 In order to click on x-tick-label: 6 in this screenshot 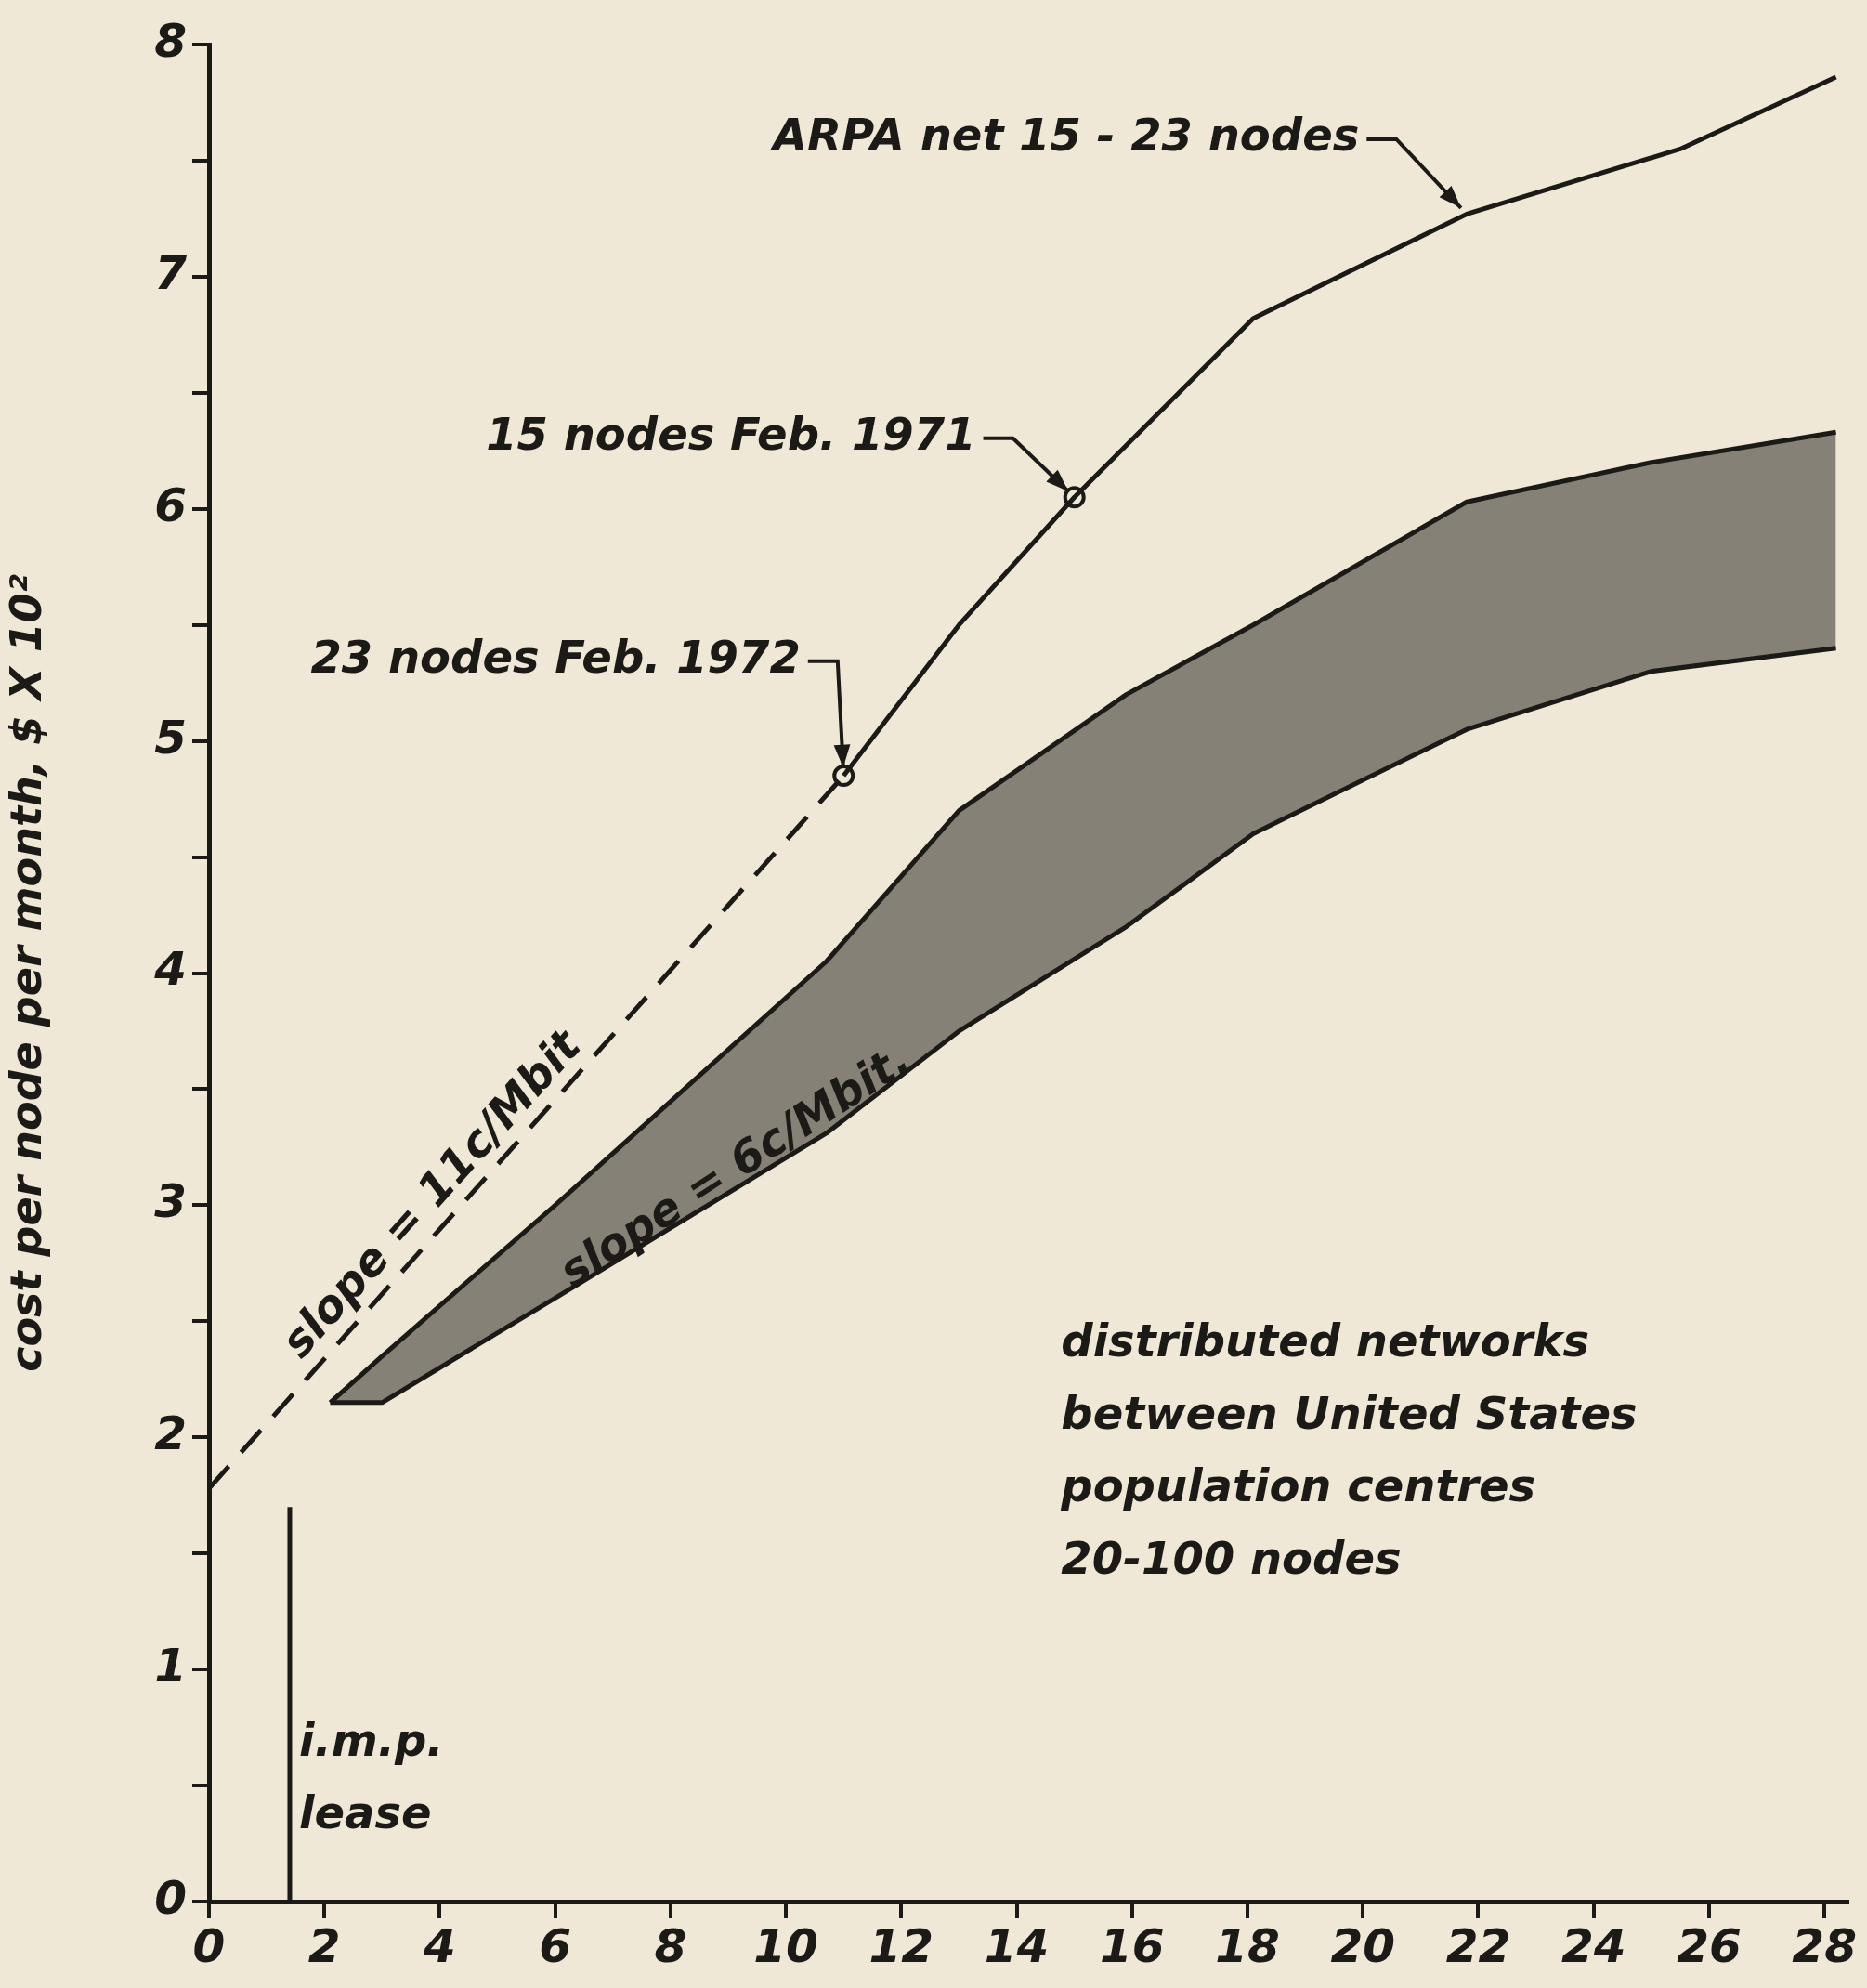, I will do `click(555, 1946)`.